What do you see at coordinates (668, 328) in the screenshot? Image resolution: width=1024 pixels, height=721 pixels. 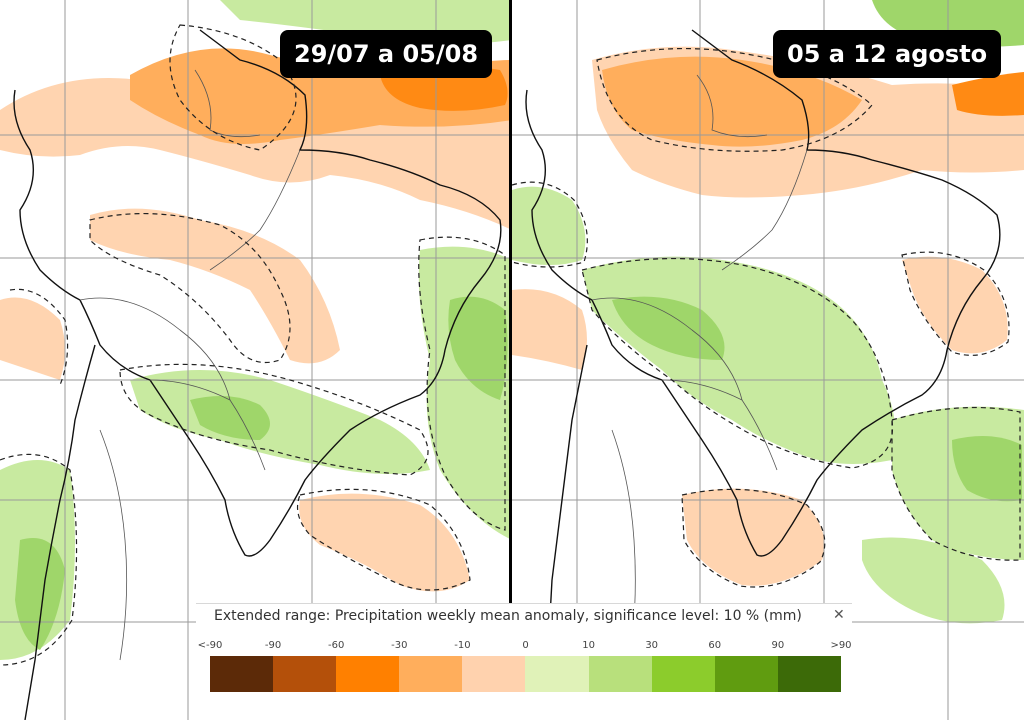 I see `wet-area-central-strong` at bounding box center [668, 328].